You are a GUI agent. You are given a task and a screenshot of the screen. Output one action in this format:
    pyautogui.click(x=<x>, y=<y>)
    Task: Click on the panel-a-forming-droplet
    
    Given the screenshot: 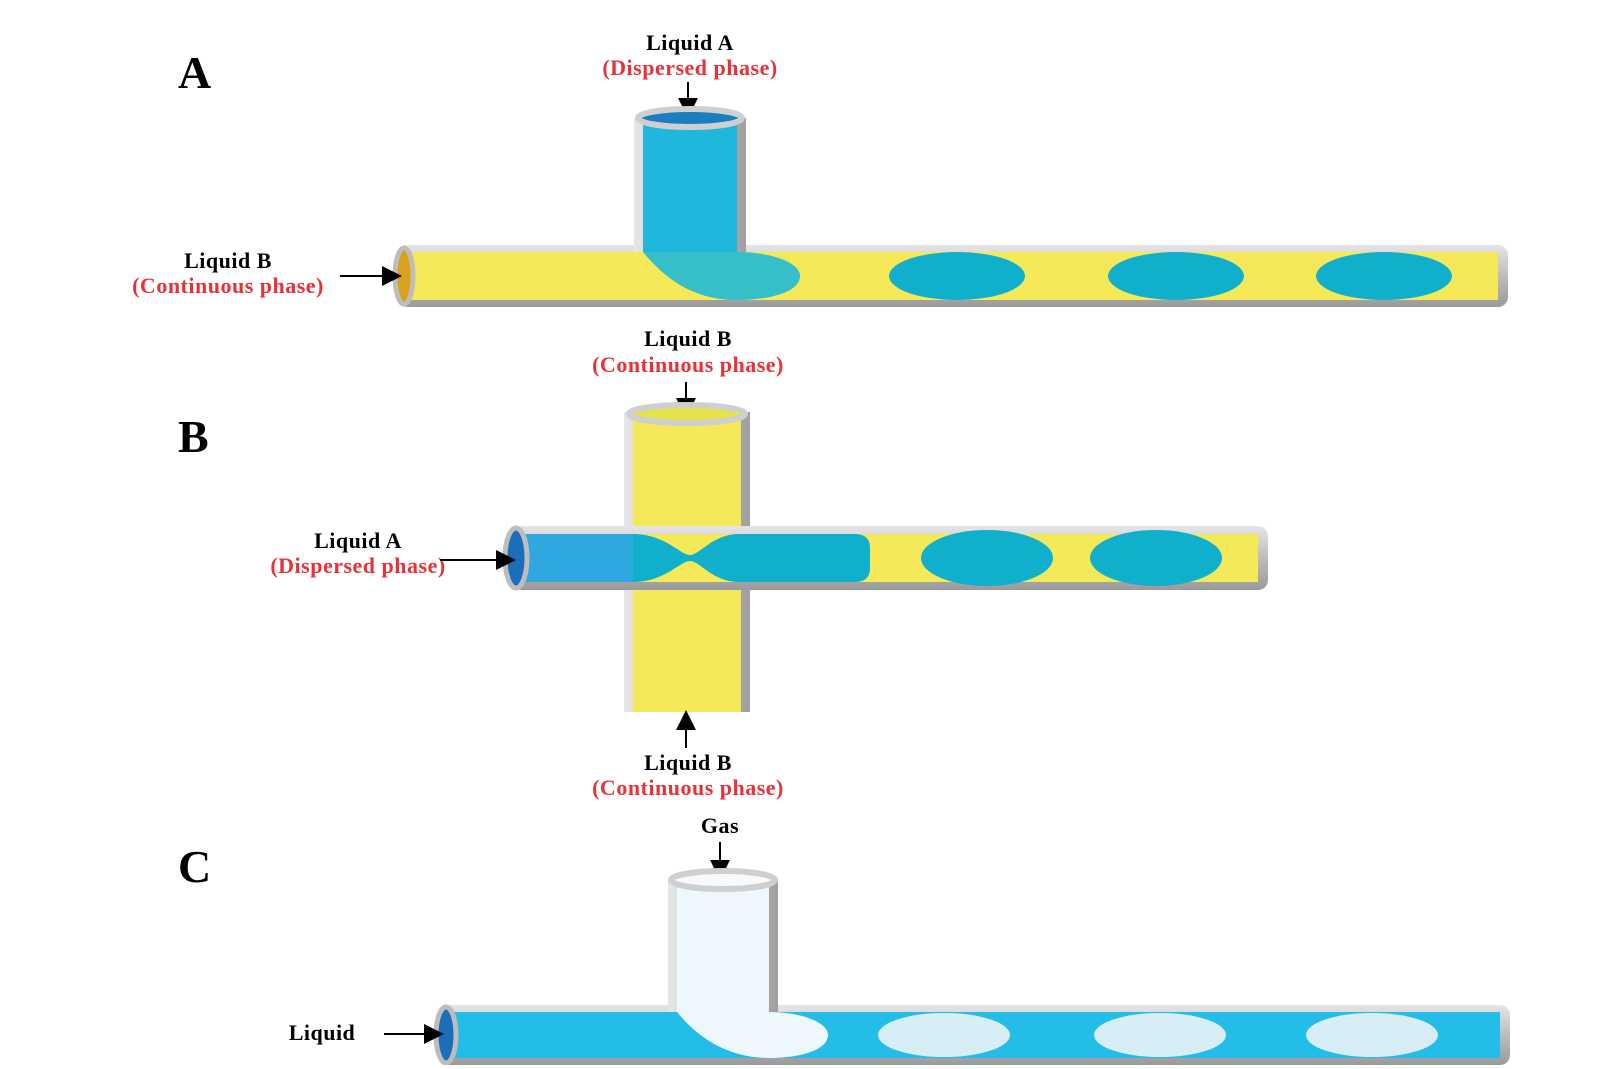 What is the action you would take?
    pyautogui.click(x=721, y=276)
    